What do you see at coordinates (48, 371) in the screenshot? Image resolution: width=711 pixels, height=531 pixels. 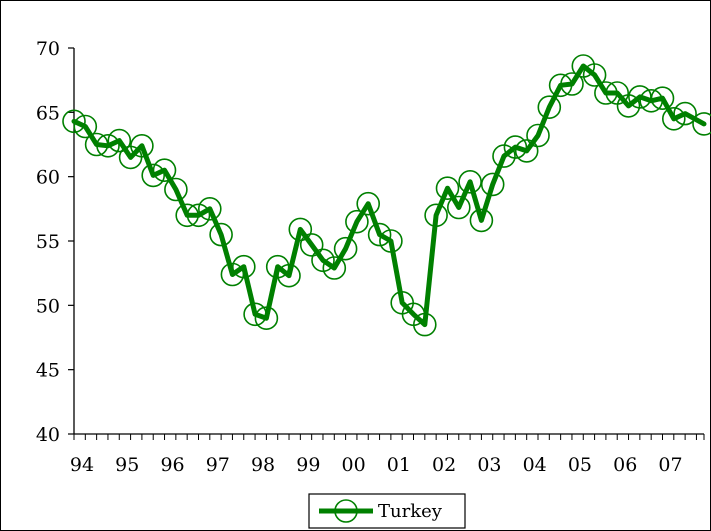 I see `y-tick-label: 45` at bounding box center [48, 371].